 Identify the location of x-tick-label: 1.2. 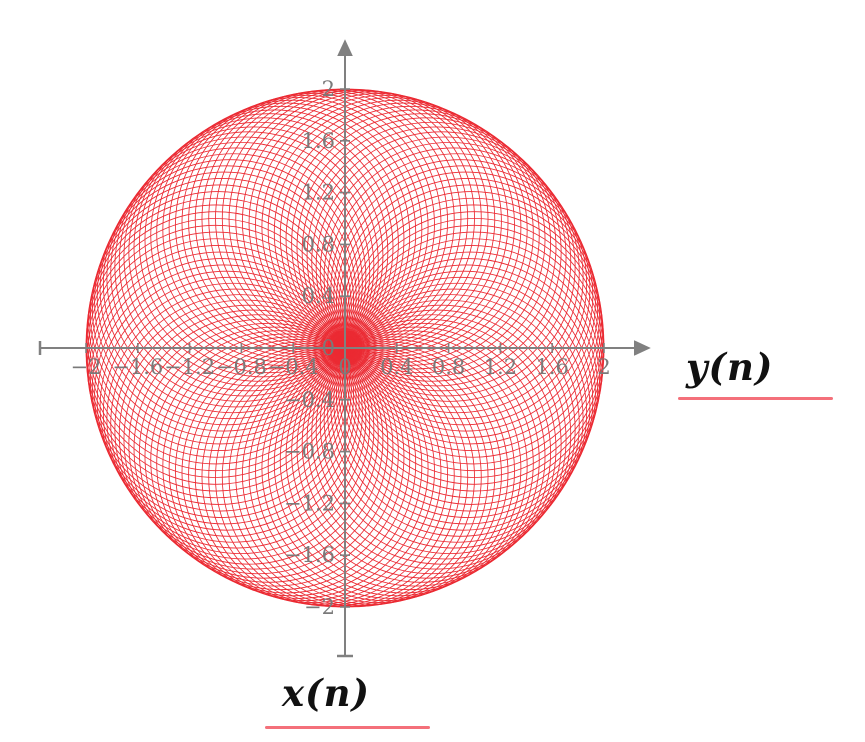
(500, 367).